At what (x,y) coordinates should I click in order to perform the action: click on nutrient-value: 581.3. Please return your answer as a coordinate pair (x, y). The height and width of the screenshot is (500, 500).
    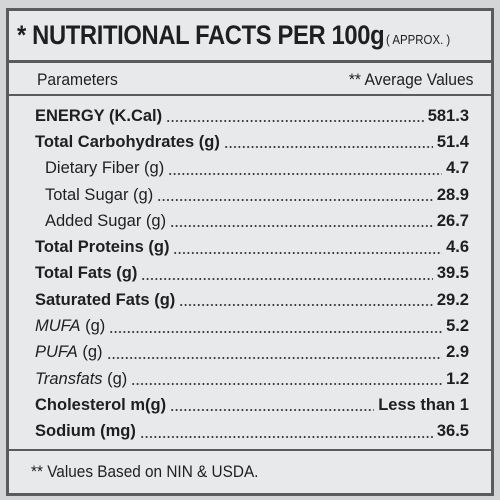
    Looking at the image, I should click on (448, 115).